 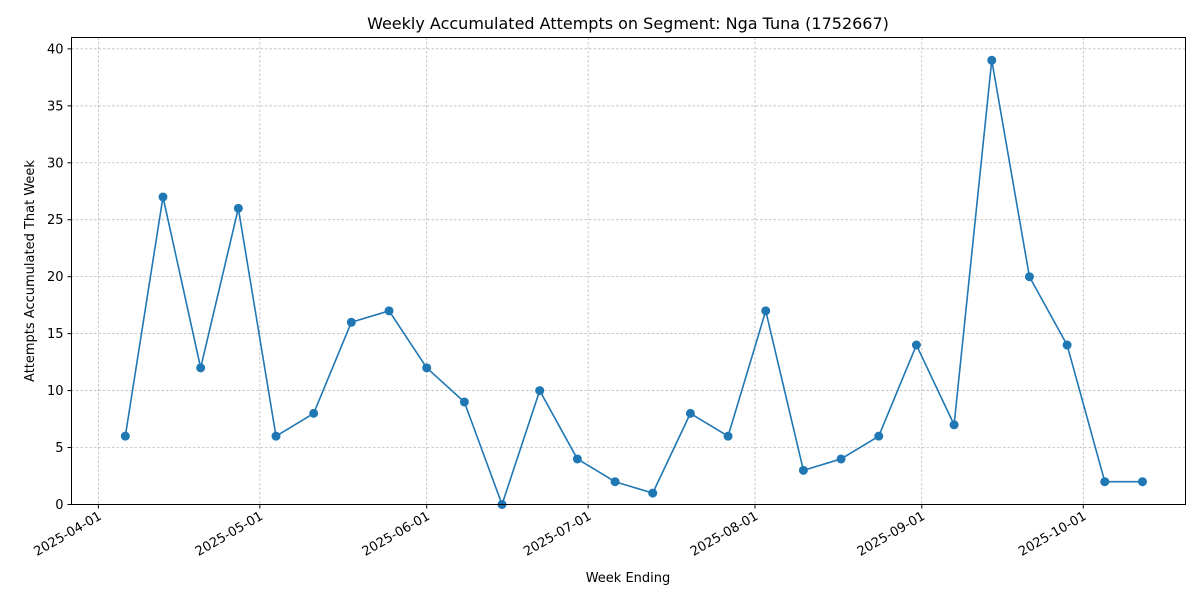 I want to click on x-tick-label: 2025-09-01, so click(x=891, y=534).